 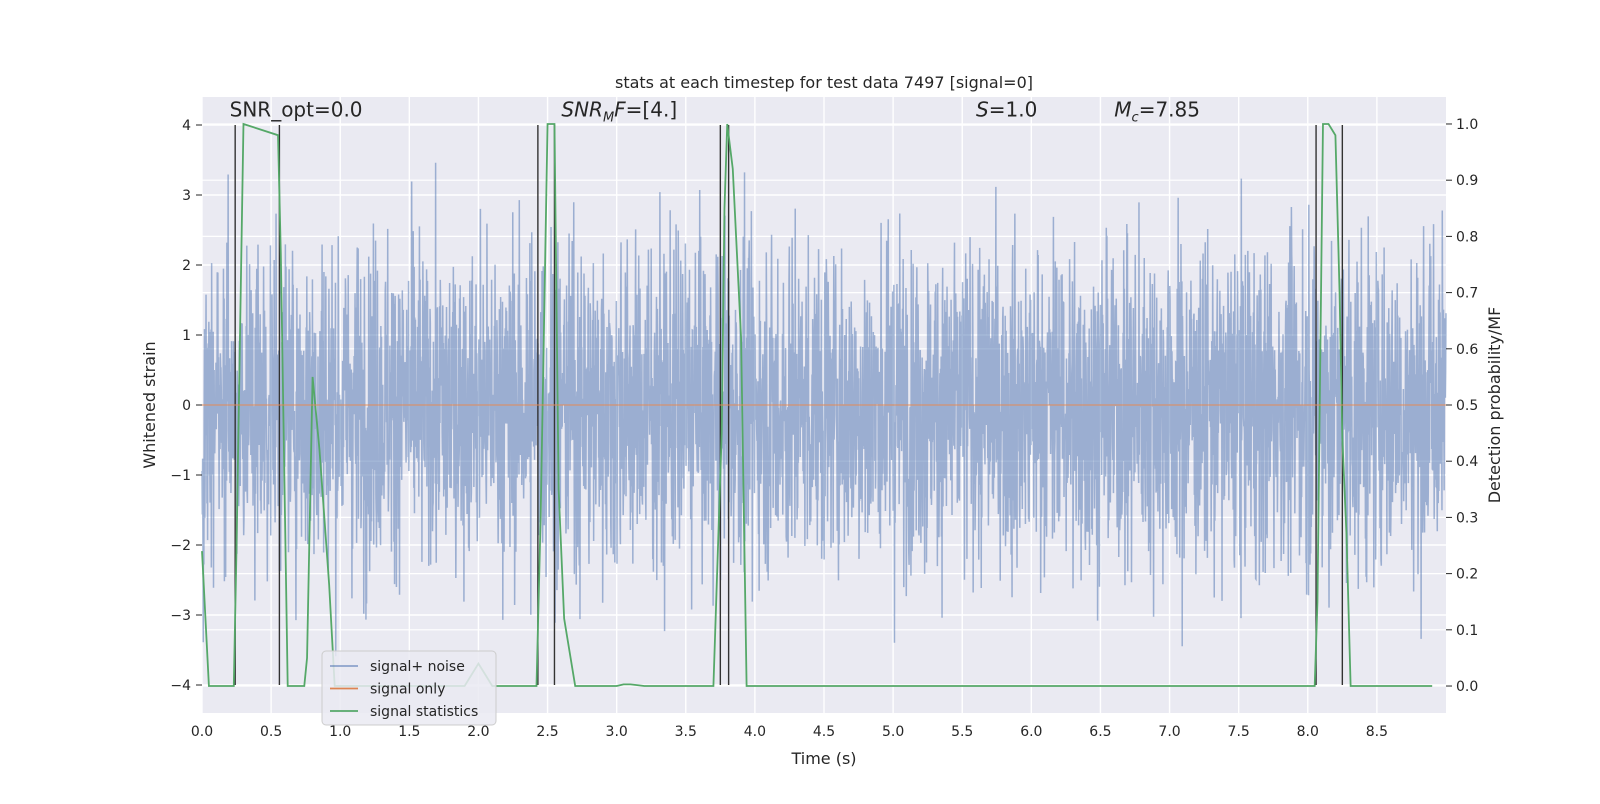 I want to click on y-tick-label-3: −1, so click(x=180, y=476).